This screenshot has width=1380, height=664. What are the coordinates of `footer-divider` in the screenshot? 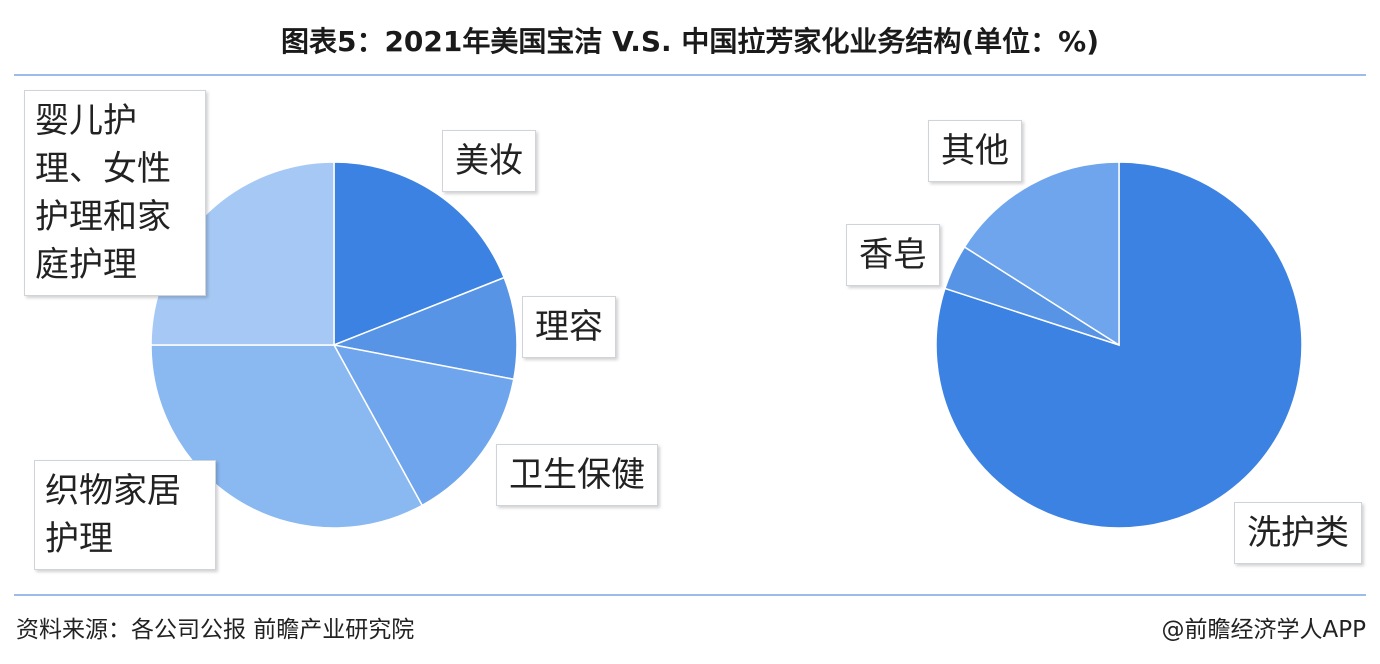 It's located at (690, 595).